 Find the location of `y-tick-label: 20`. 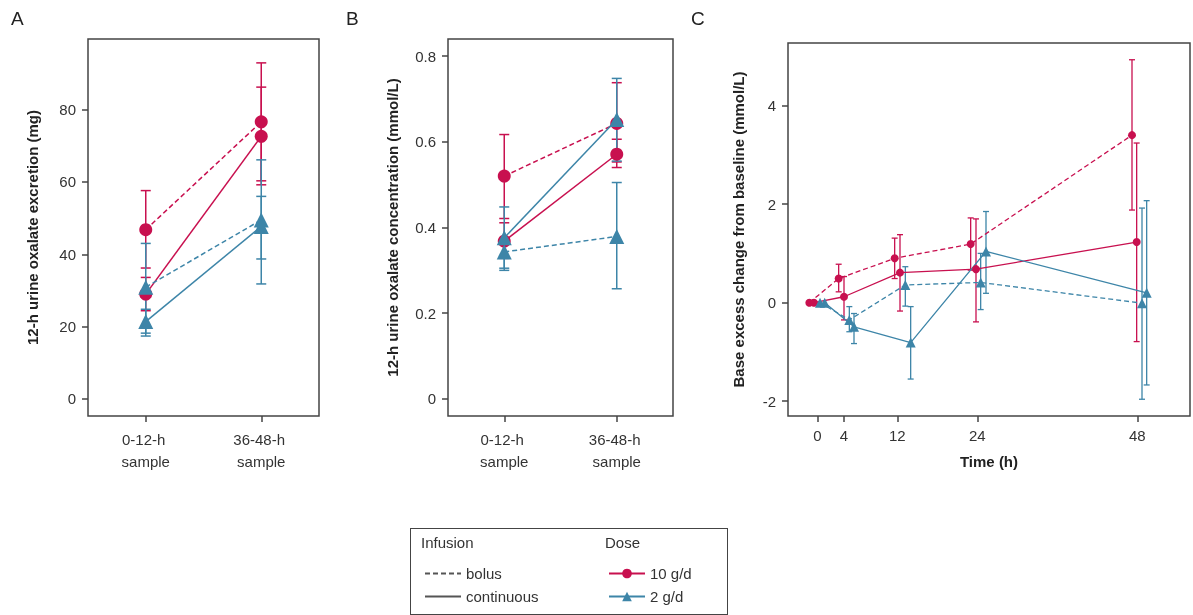

y-tick-label: 20 is located at coordinates (67, 327).